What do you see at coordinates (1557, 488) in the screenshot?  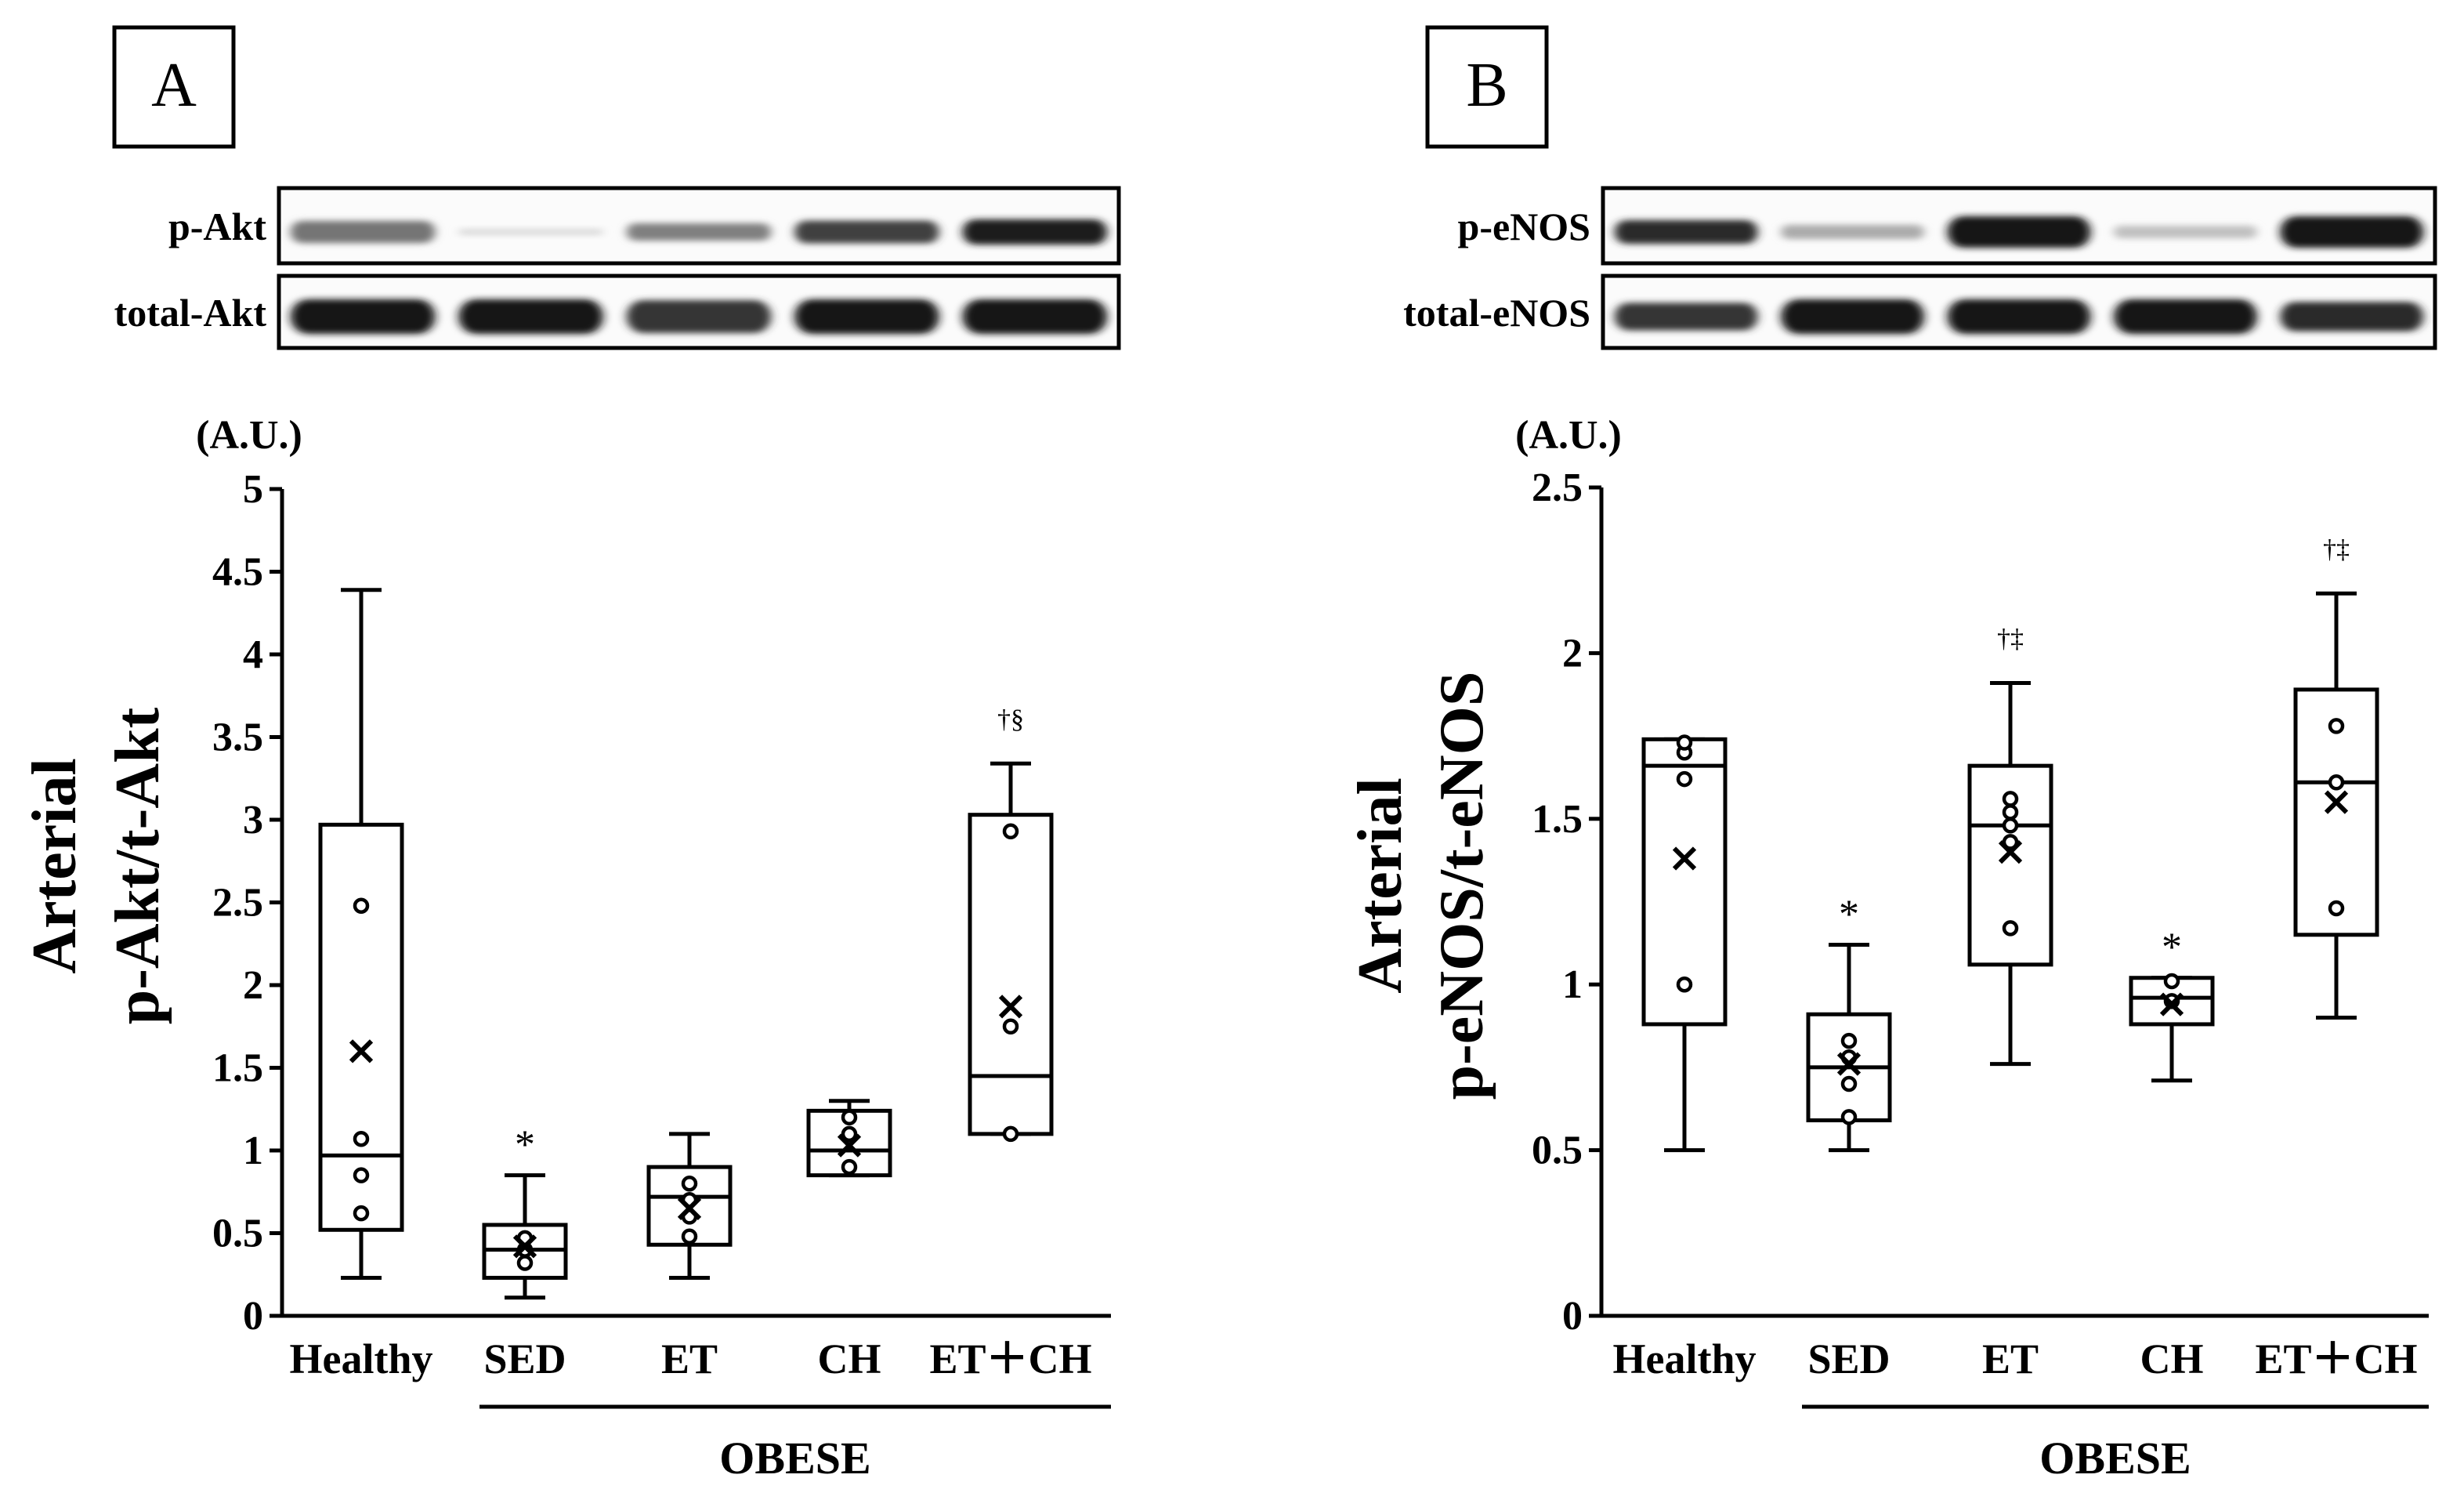 I see `y-tick-label: 2.5` at bounding box center [1557, 488].